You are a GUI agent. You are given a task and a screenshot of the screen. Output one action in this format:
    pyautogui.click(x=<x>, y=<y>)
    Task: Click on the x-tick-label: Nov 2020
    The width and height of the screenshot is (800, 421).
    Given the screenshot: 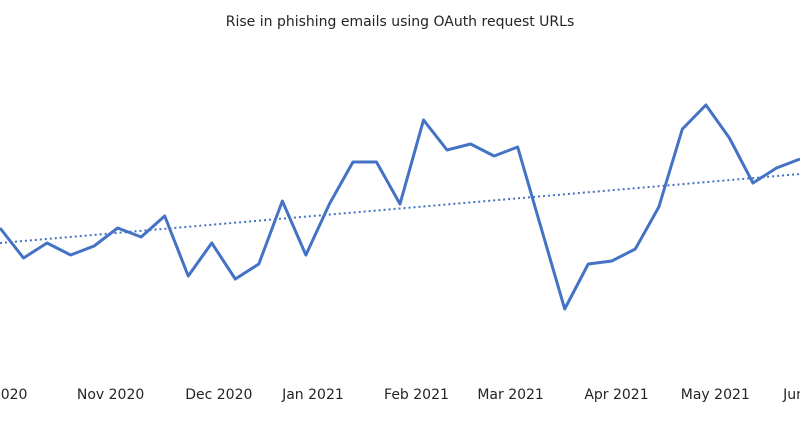 What is the action you would take?
    pyautogui.click(x=110, y=395)
    